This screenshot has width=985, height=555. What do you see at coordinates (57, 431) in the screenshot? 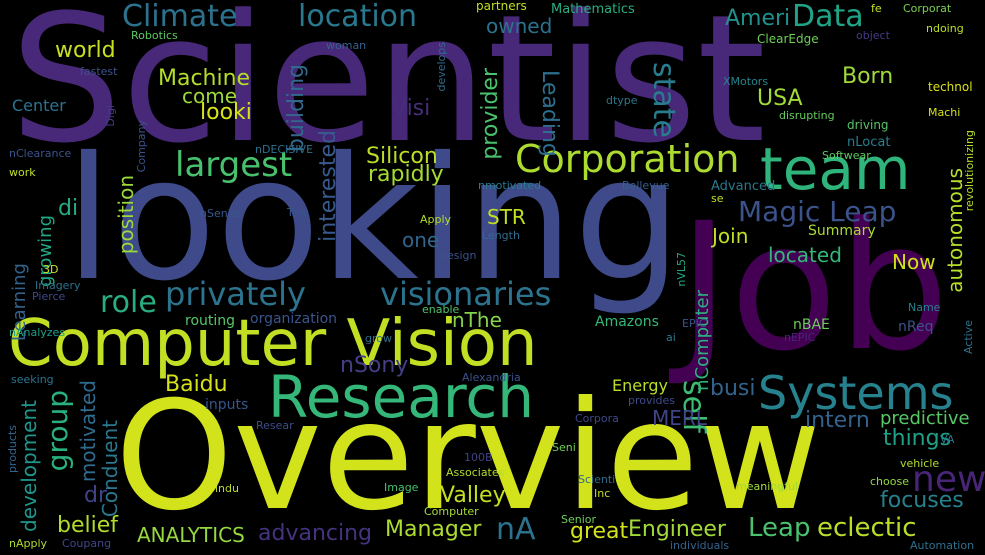
I see `word-group: group` at bounding box center [57, 431].